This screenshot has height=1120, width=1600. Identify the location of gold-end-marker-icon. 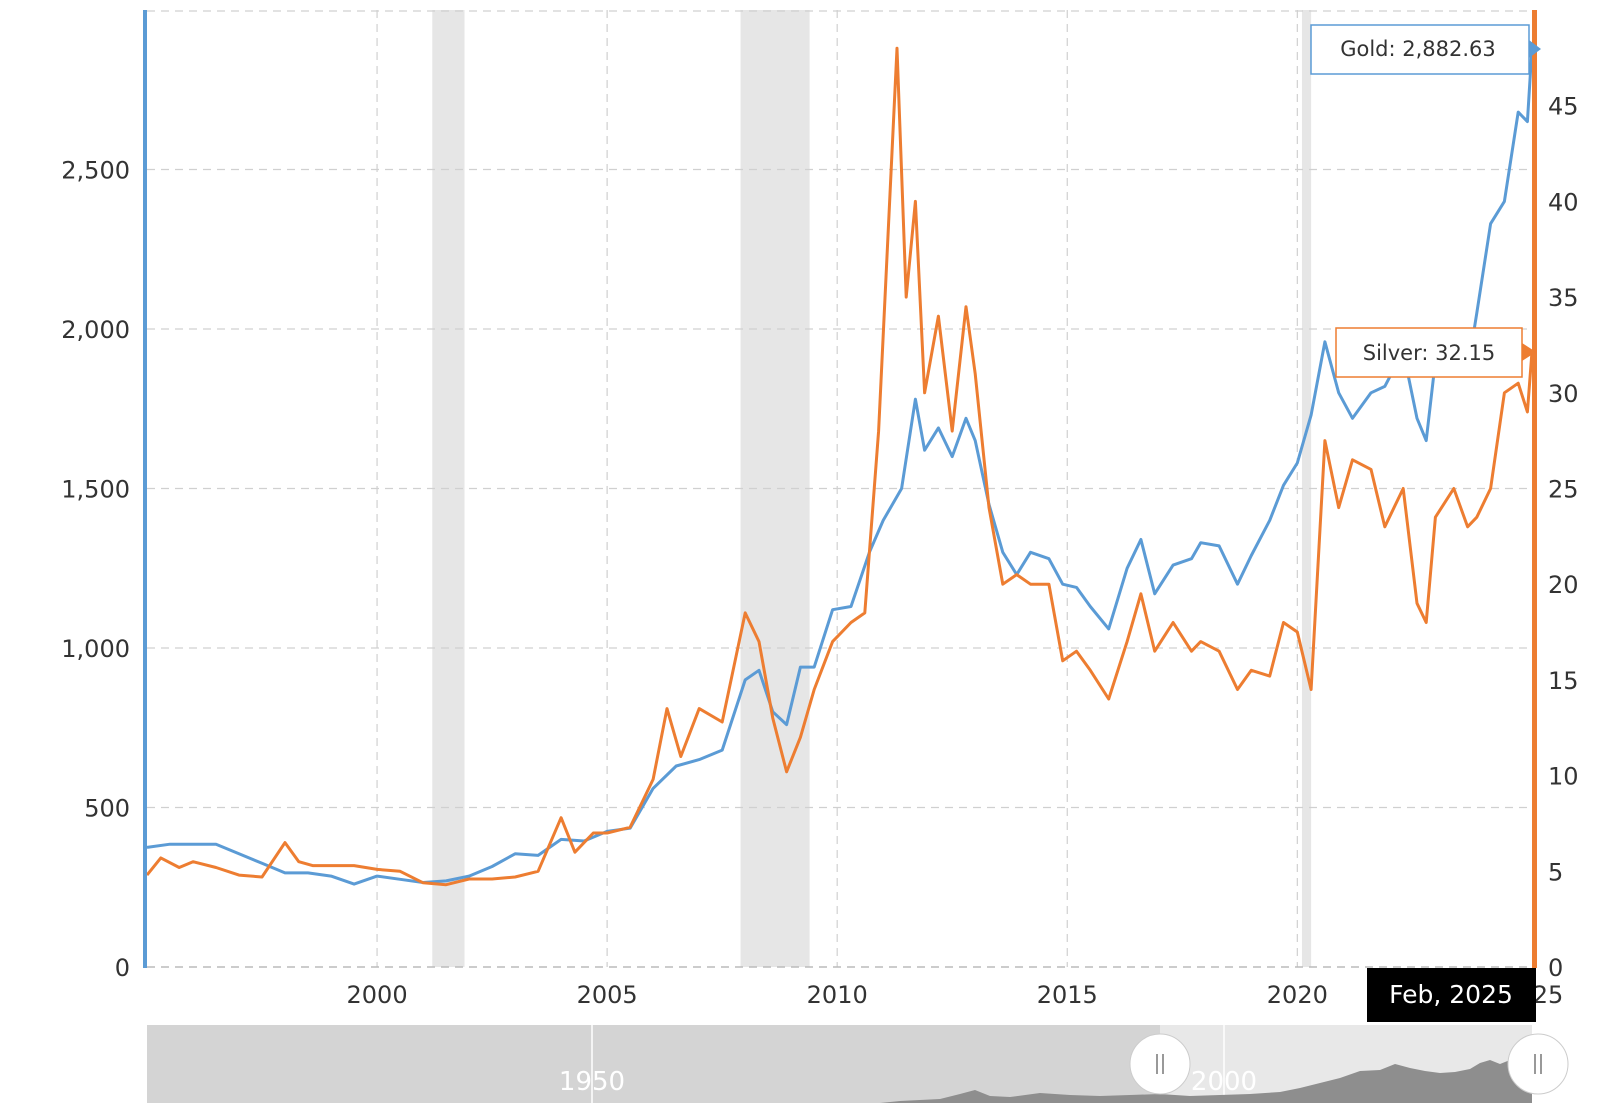
(1535, 49).